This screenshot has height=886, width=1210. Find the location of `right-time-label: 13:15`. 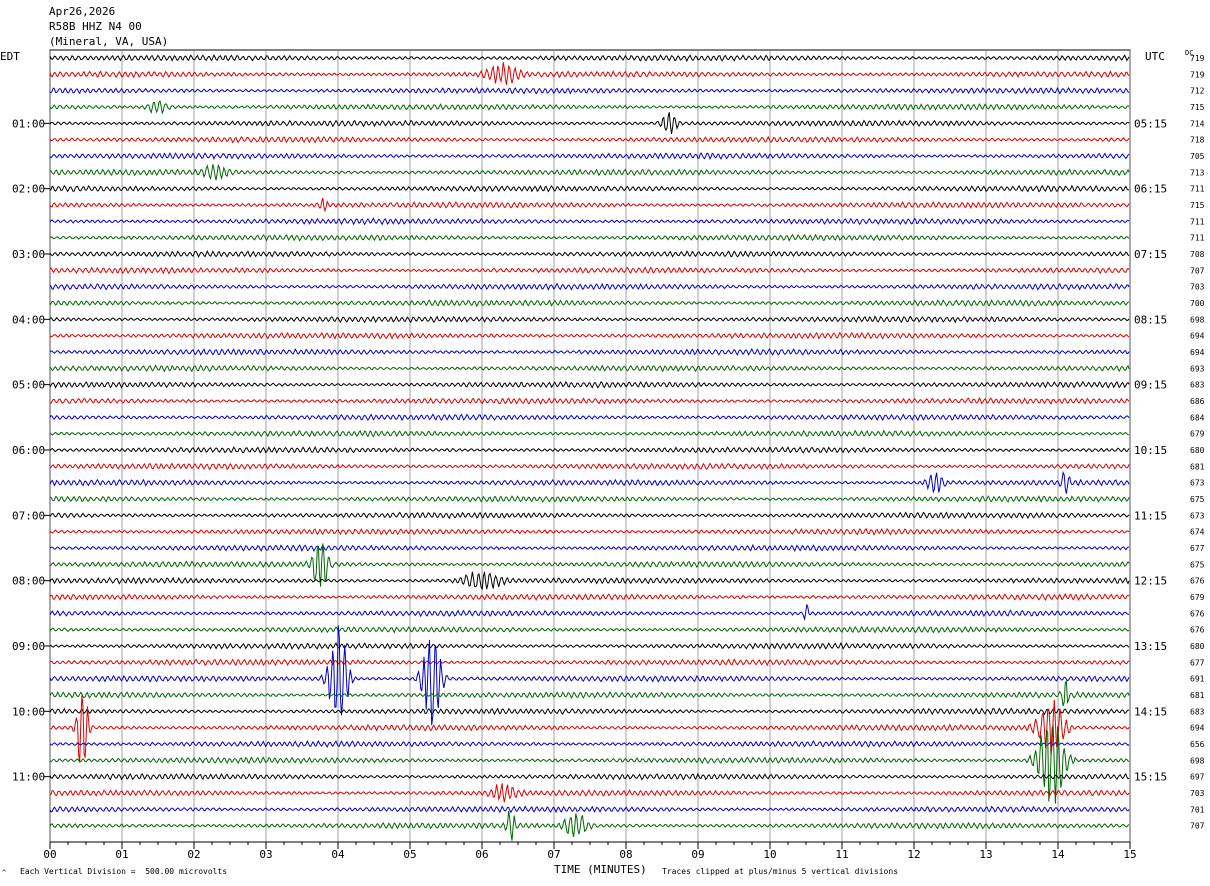

right-time-label: 13:15 is located at coordinates (1150, 646).